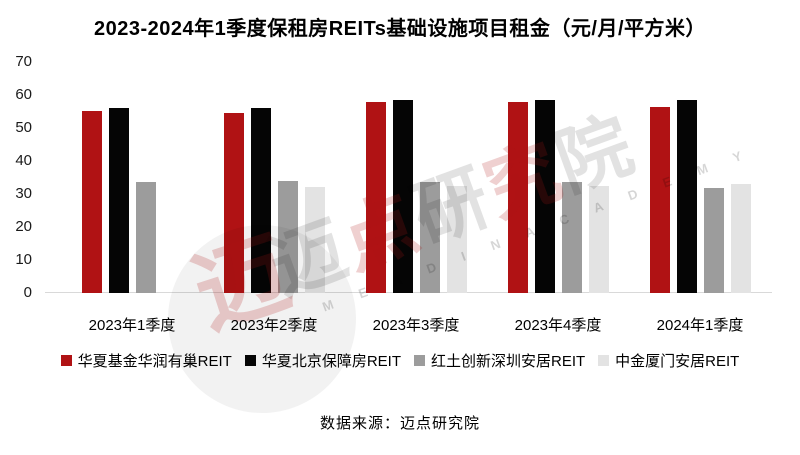 The image size is (800, 455). Describe the element at coordinates (677, 361) in the screenshot. I see `legend-label: 中金厦门安居REIT` at that location.